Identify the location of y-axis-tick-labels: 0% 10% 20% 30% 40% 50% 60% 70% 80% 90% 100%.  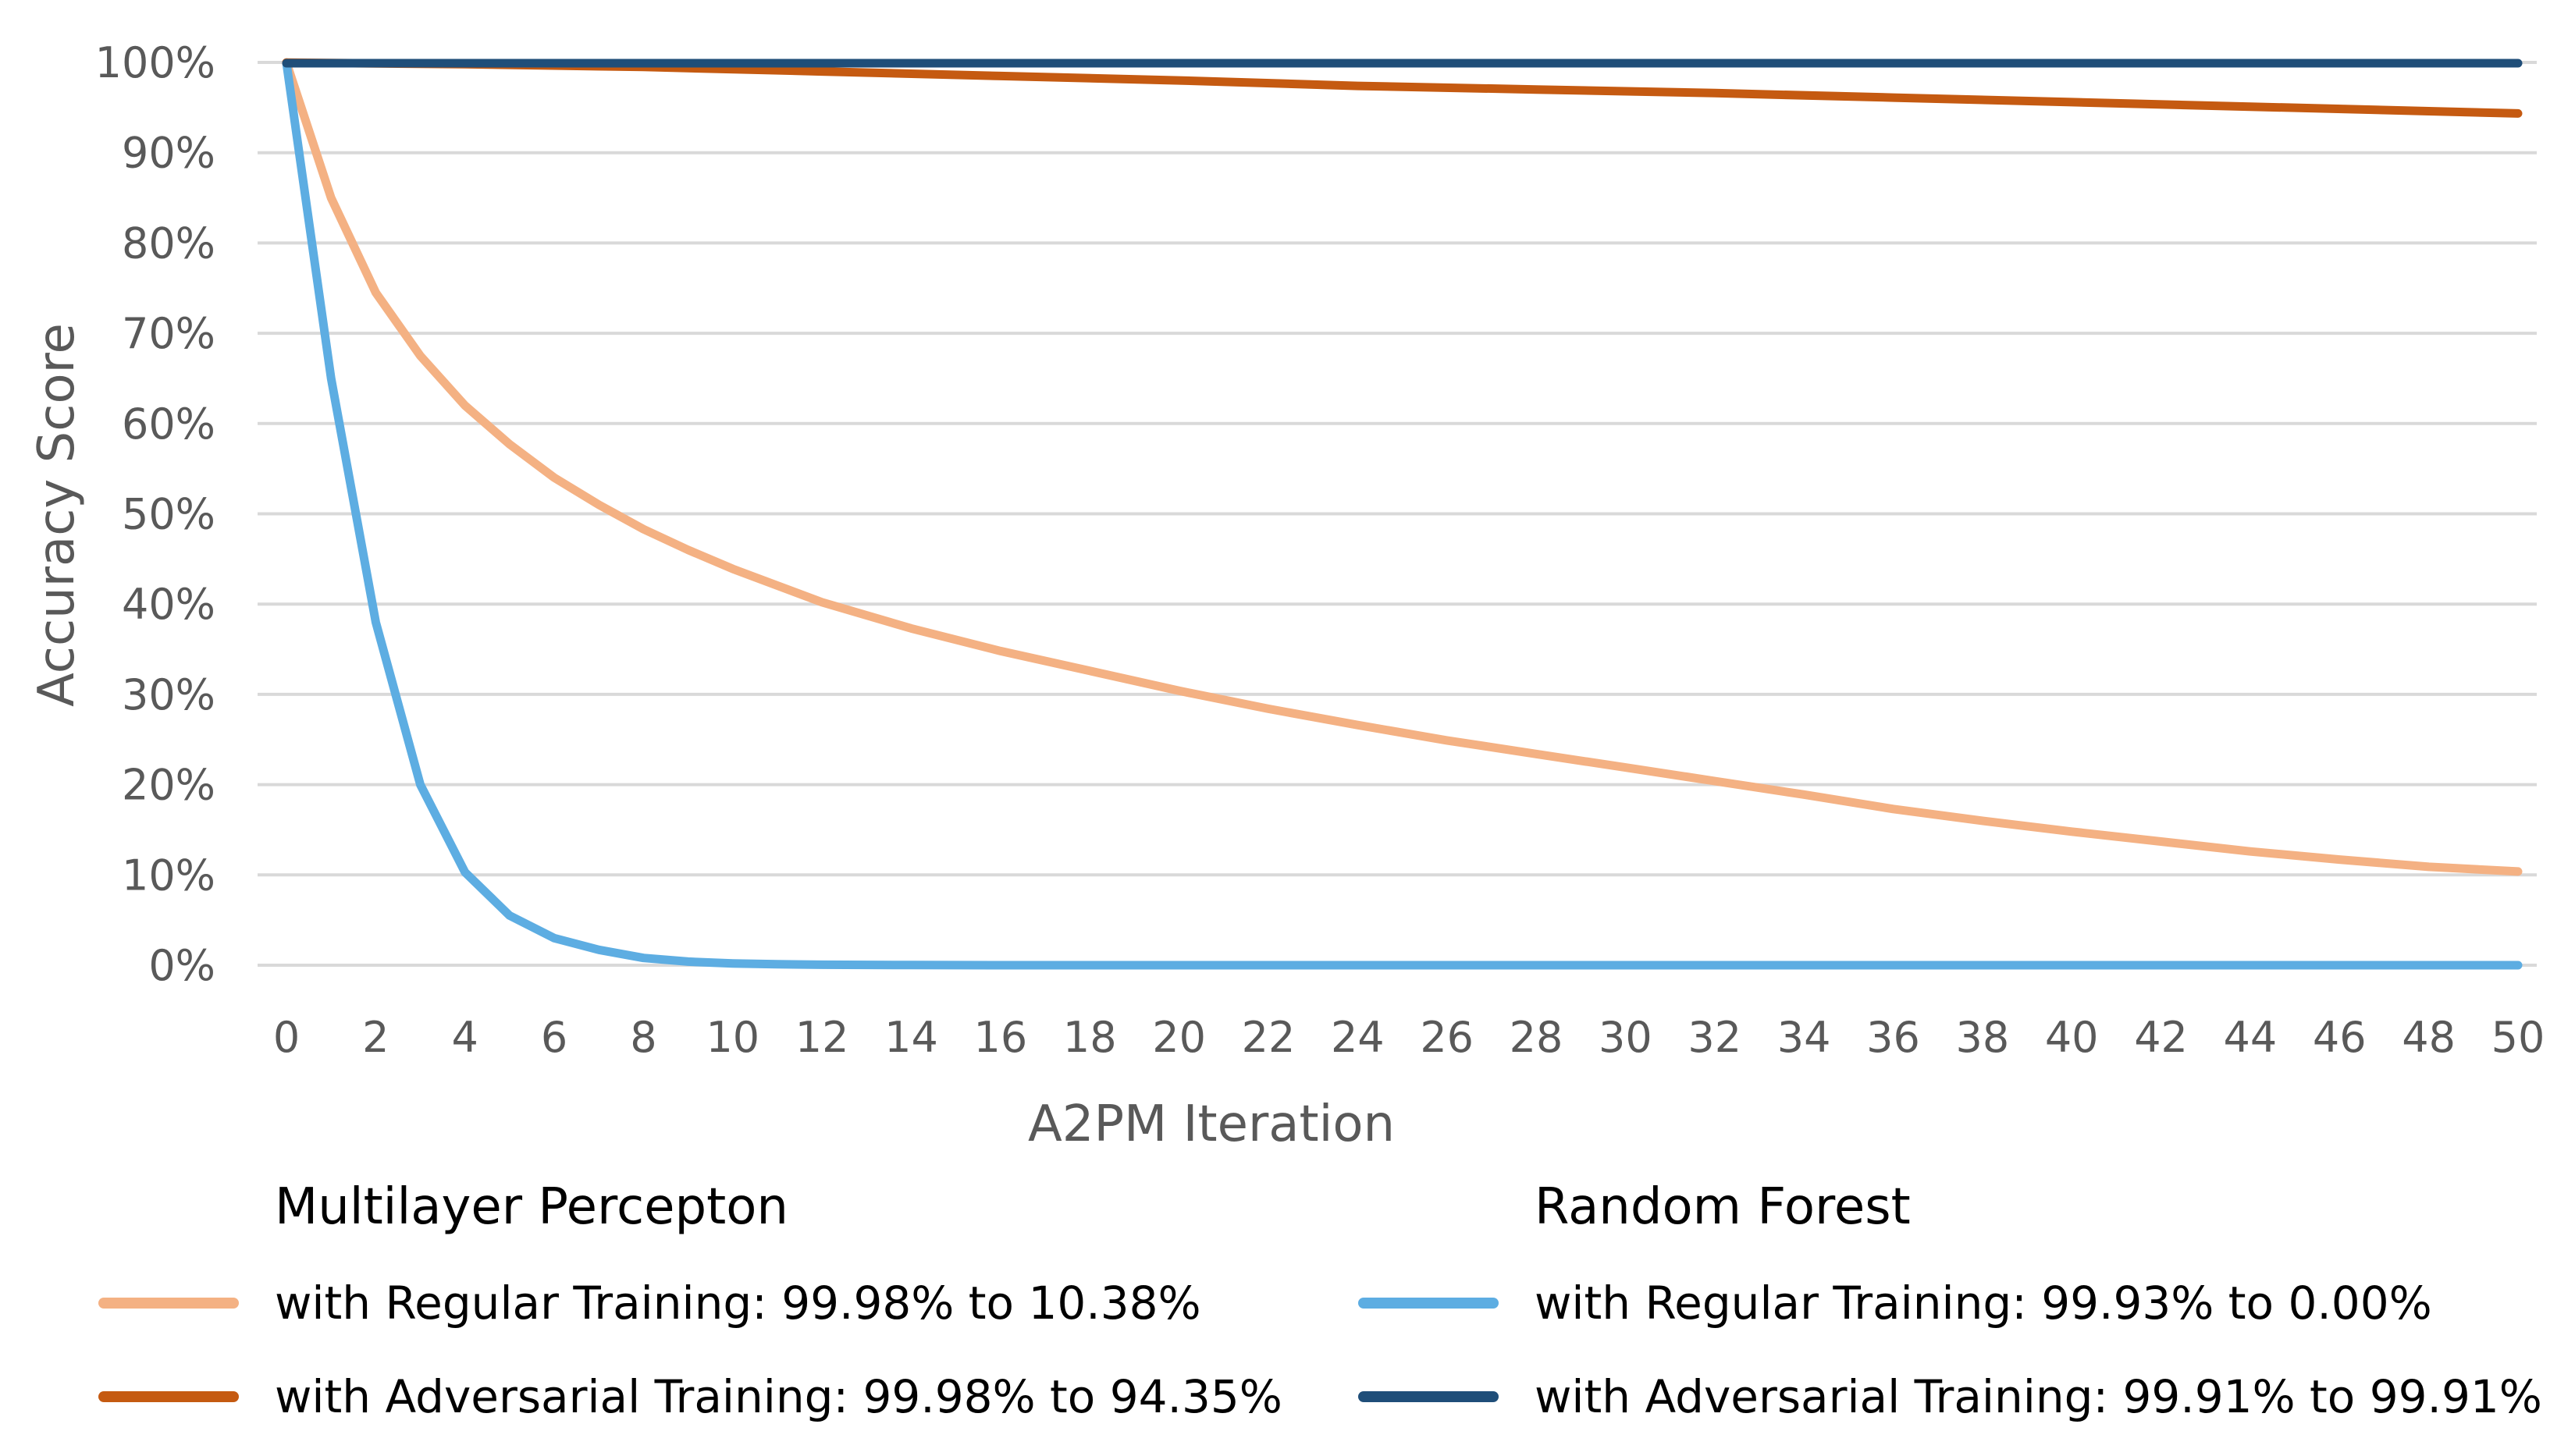
(155, 514).